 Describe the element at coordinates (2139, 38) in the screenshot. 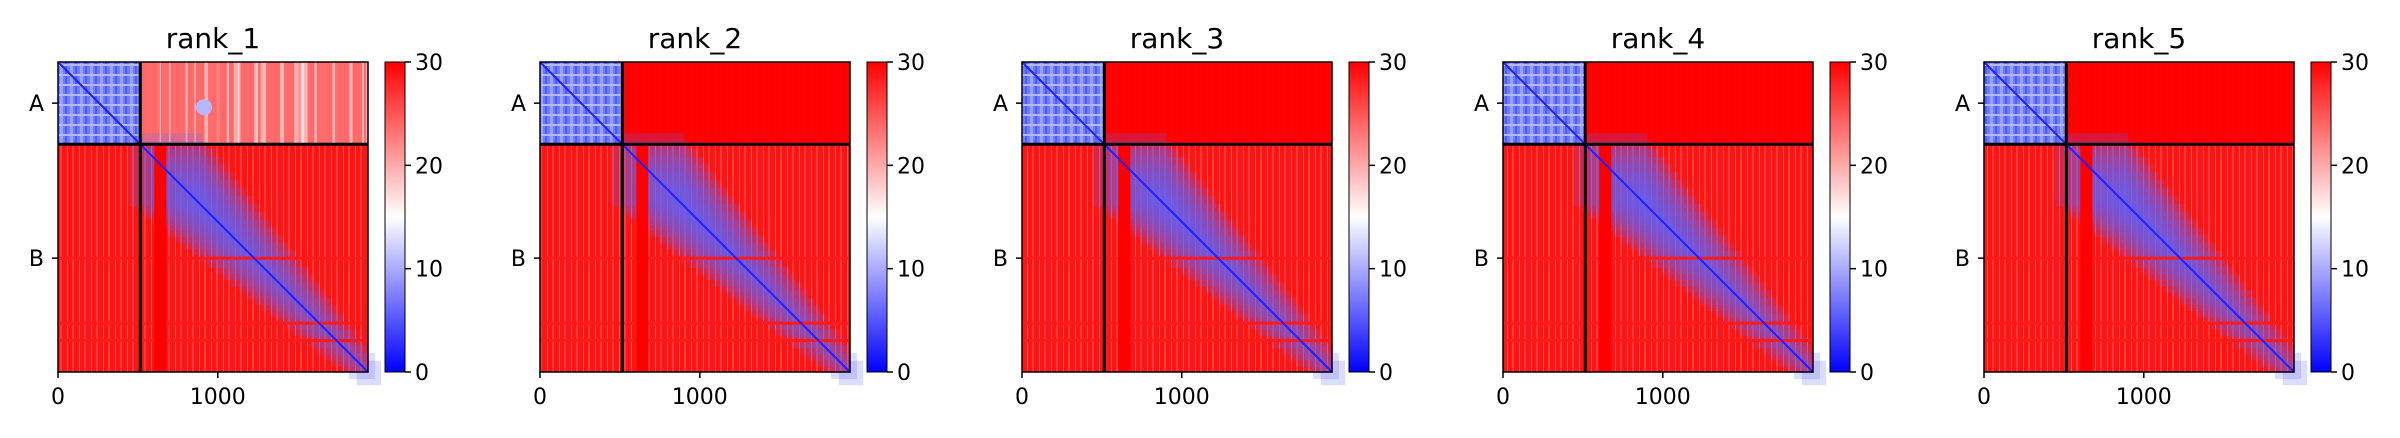

I see `panel-title: rank_5` at that location.